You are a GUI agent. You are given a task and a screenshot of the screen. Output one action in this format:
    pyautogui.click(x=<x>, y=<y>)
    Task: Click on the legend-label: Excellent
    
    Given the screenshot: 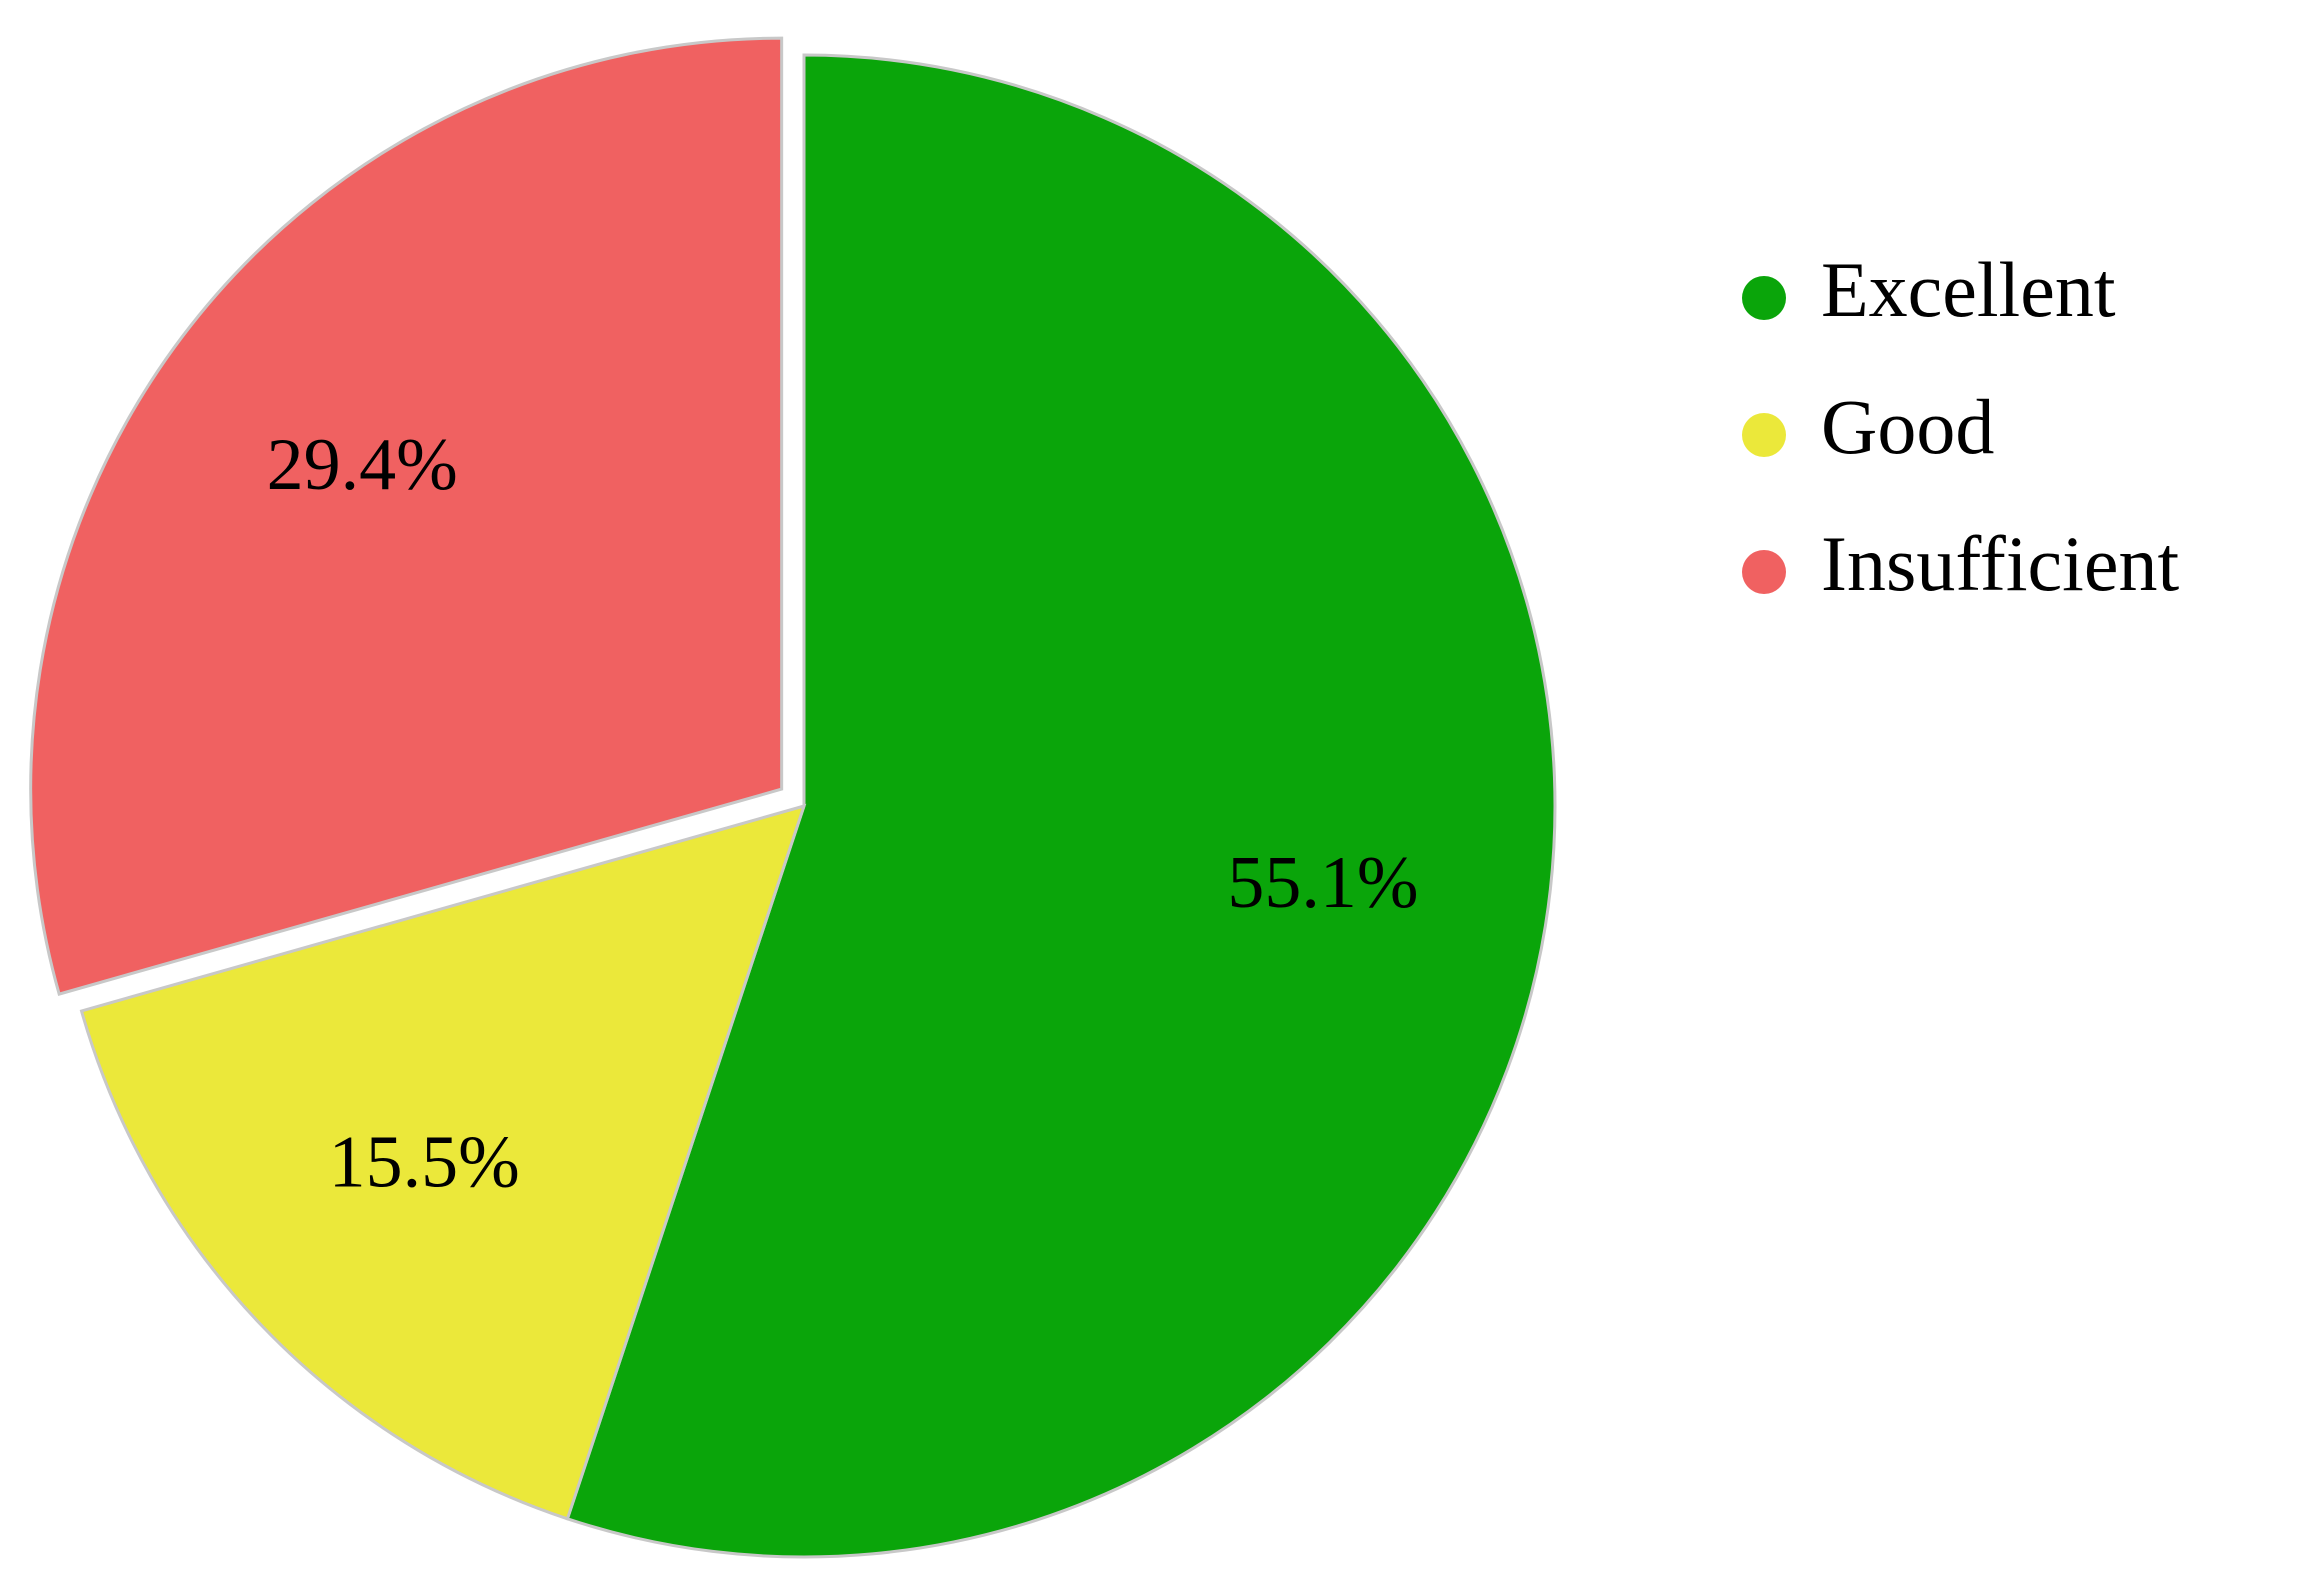 What is the action you would take?
    pyautogui.click(x=1968, y=289)
    